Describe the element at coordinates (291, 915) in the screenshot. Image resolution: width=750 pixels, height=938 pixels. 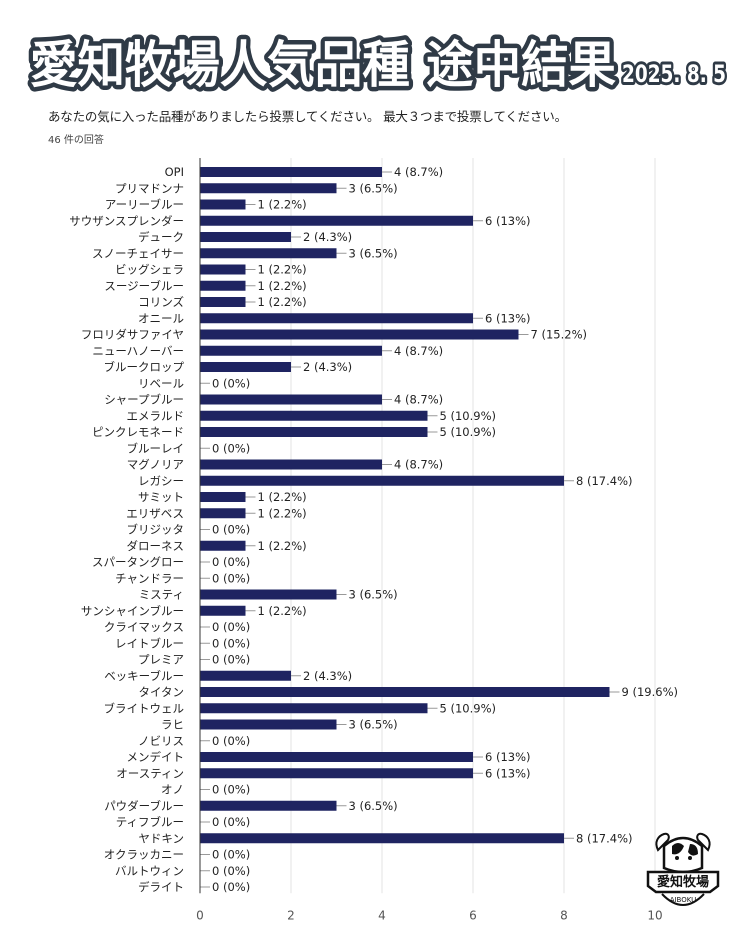
I see `x-tick-label: 2` at that location.